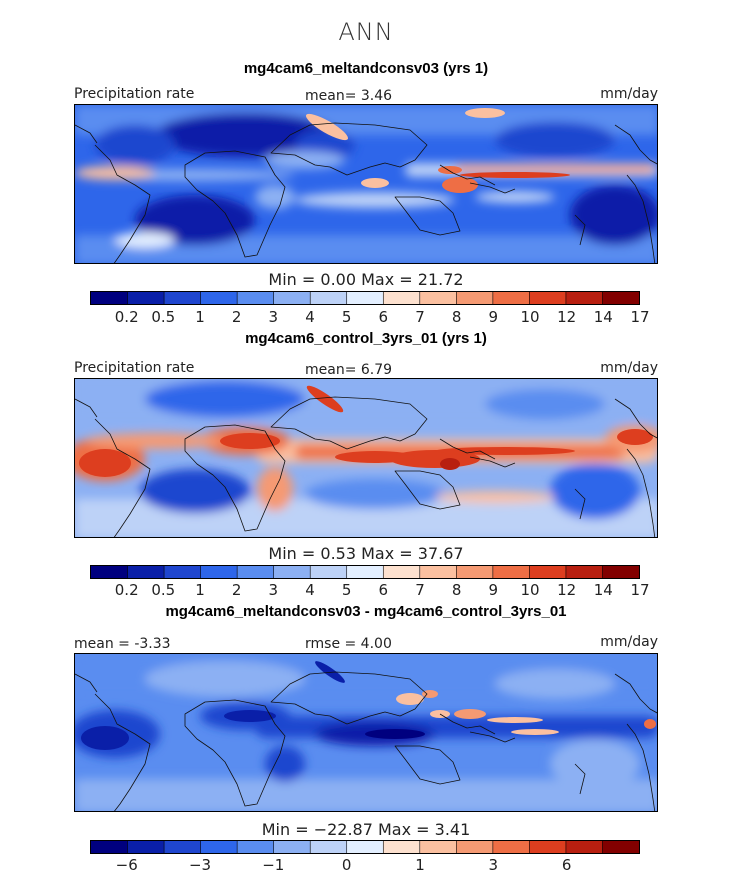 This screenshot has height=877, width=732. I want to click on panel-1-map, so click(366, 184).